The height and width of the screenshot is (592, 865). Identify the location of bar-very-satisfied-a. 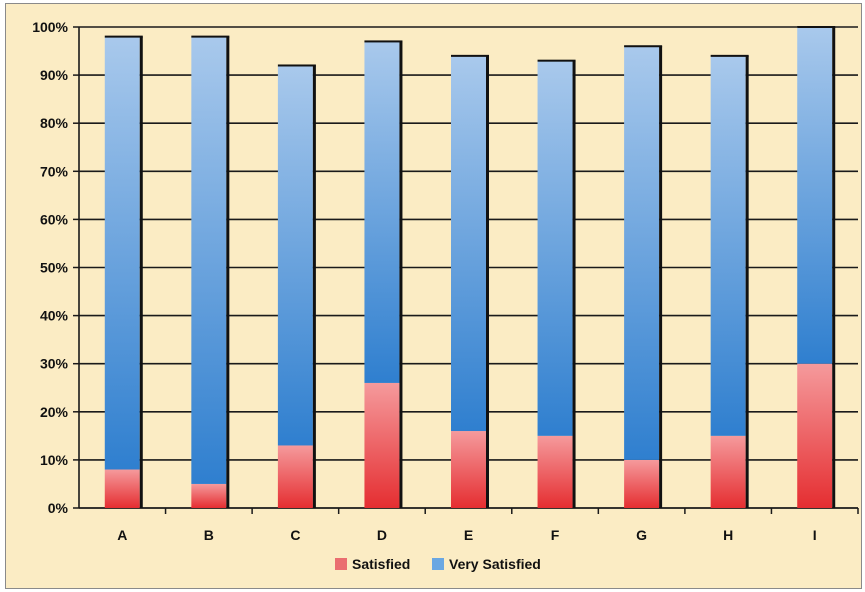
(122, 253).